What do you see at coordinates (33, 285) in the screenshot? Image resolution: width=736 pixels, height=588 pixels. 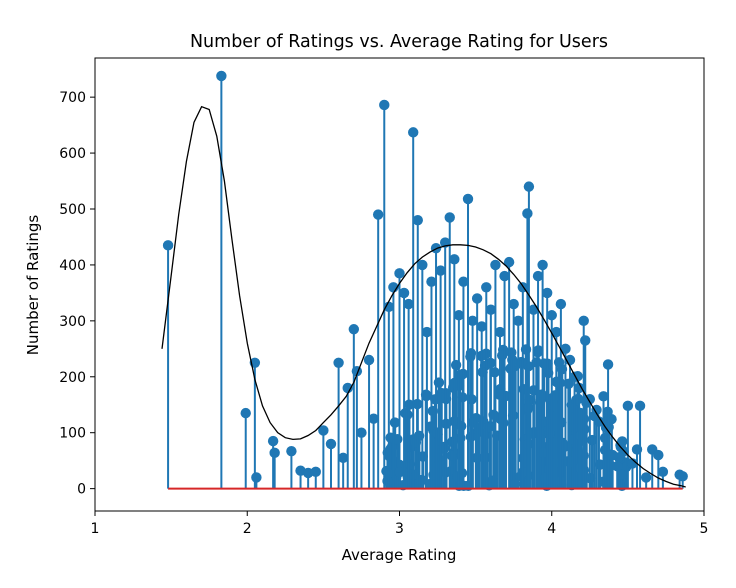 I see `y-axis-title: Number of Ratings` at bounding box center [33, 285].